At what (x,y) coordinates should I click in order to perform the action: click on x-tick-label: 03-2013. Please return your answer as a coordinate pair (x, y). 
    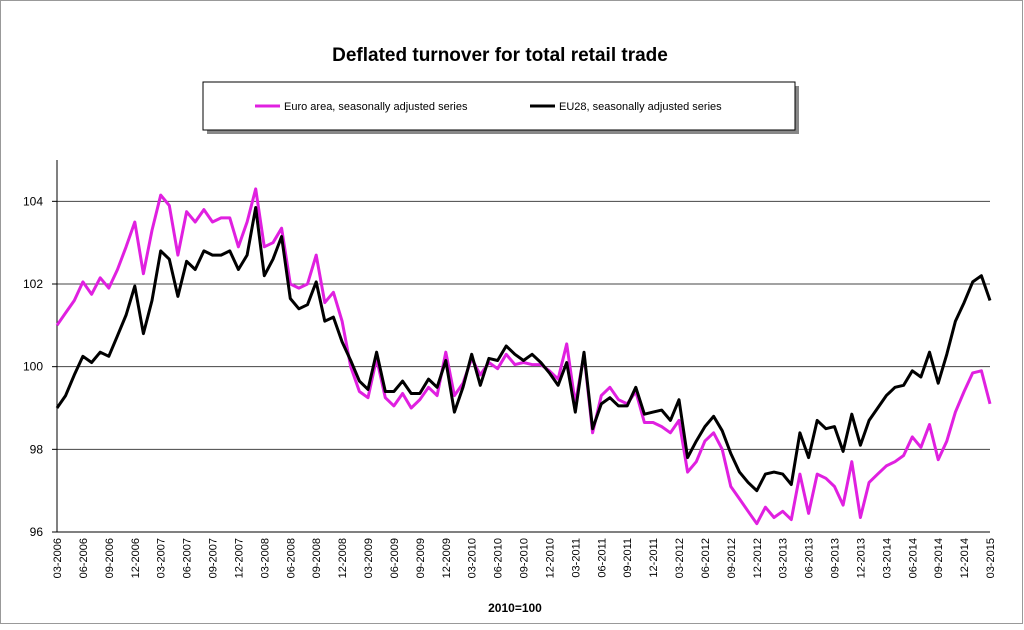
    Looking at the image, I should click on (784, 558).